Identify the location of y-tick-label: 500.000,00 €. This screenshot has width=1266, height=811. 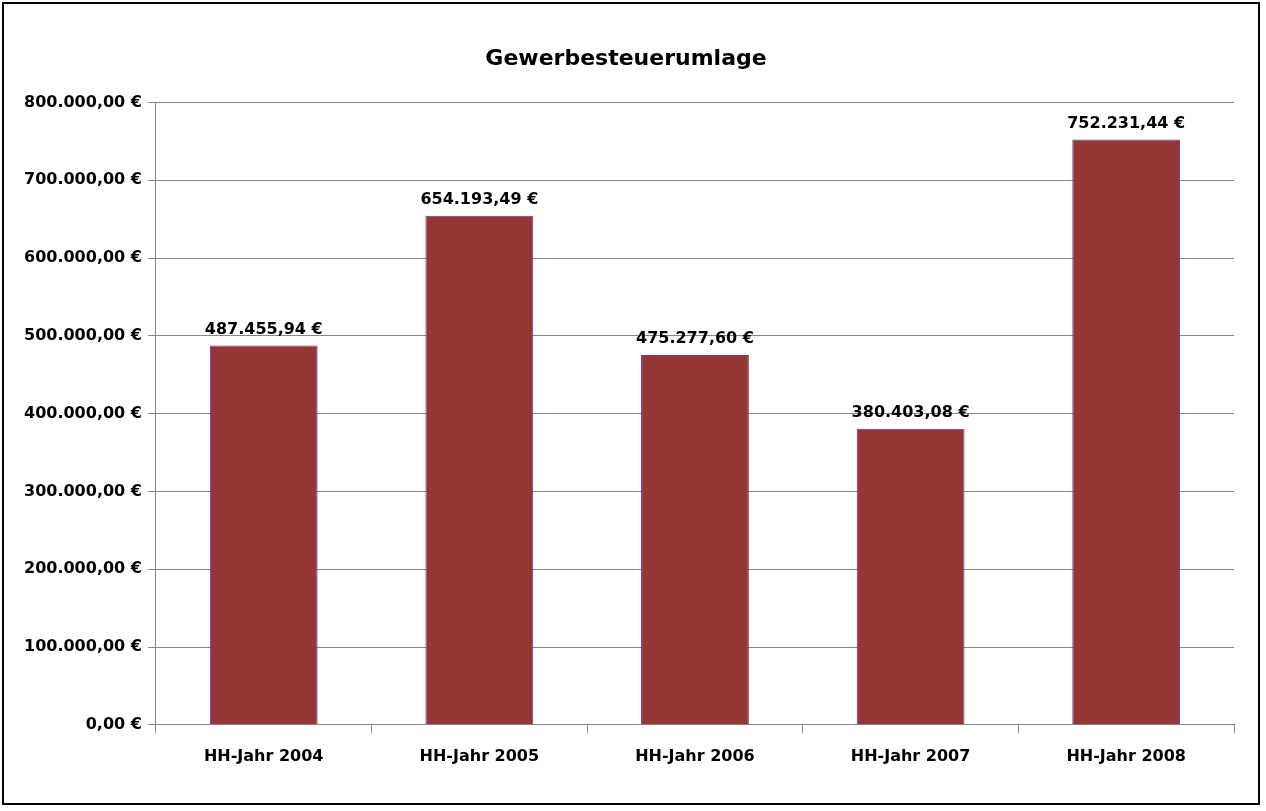
(83, 334).